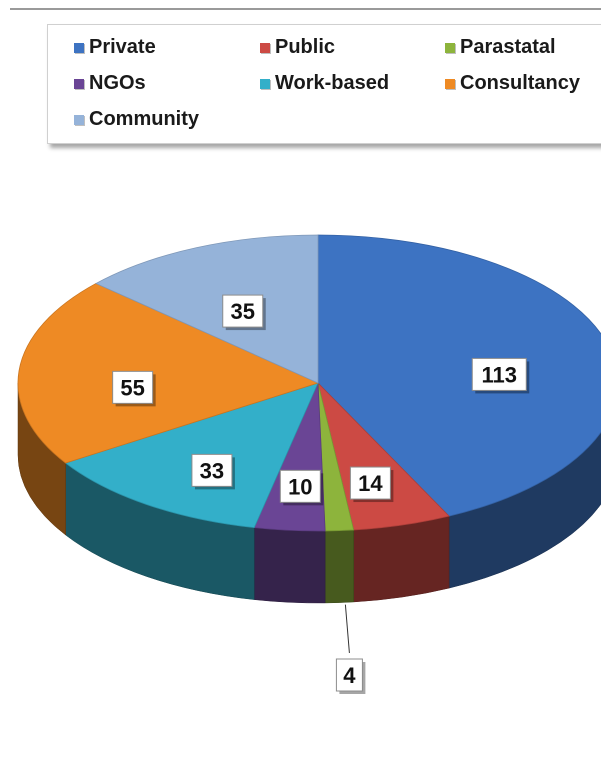 The width and height of the screenshot is (601, 765). I want to click on data-label-work-based: 33, so click(213, 471).